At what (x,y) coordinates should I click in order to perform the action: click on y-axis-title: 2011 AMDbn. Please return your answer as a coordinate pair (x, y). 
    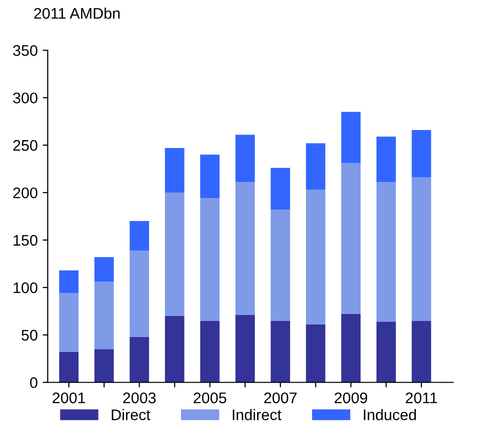
    Looking at the image, I should click on (77, 13).